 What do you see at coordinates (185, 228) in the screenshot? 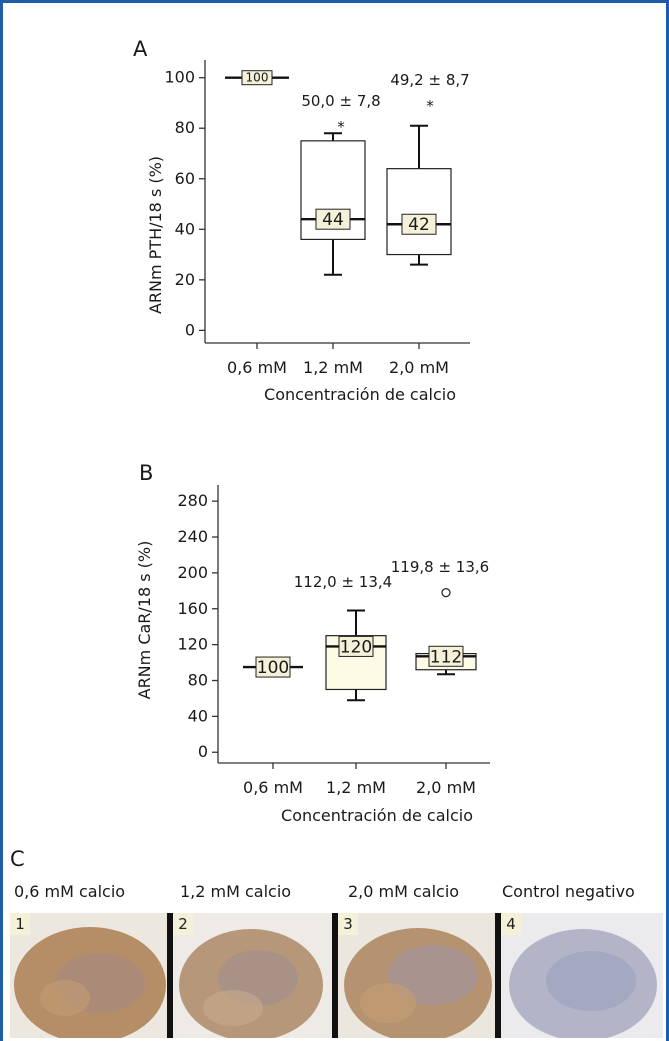
I see `panel-a-y-tick-label: 40` at bounding box center [185, 228].